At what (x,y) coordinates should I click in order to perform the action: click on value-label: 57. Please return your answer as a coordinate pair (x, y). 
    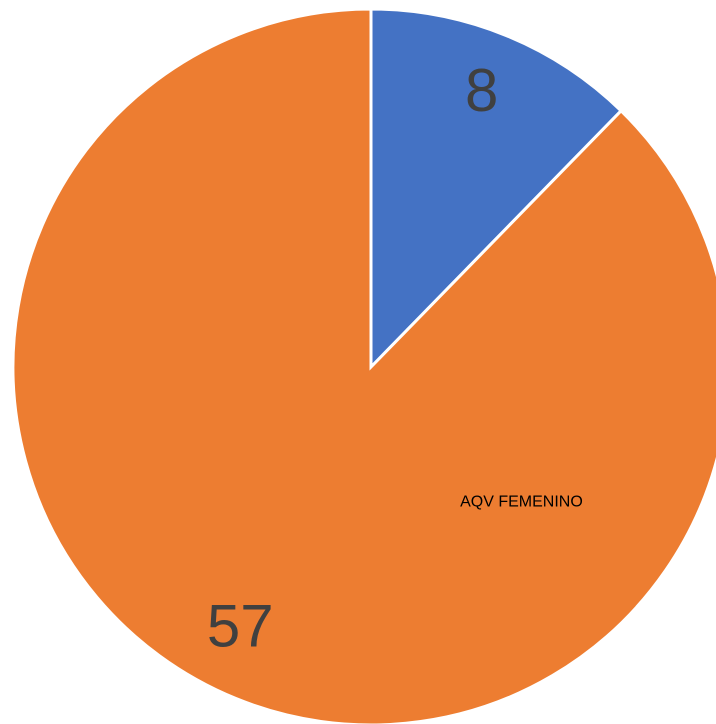
    Looking at the image, I should click on (240, 626).